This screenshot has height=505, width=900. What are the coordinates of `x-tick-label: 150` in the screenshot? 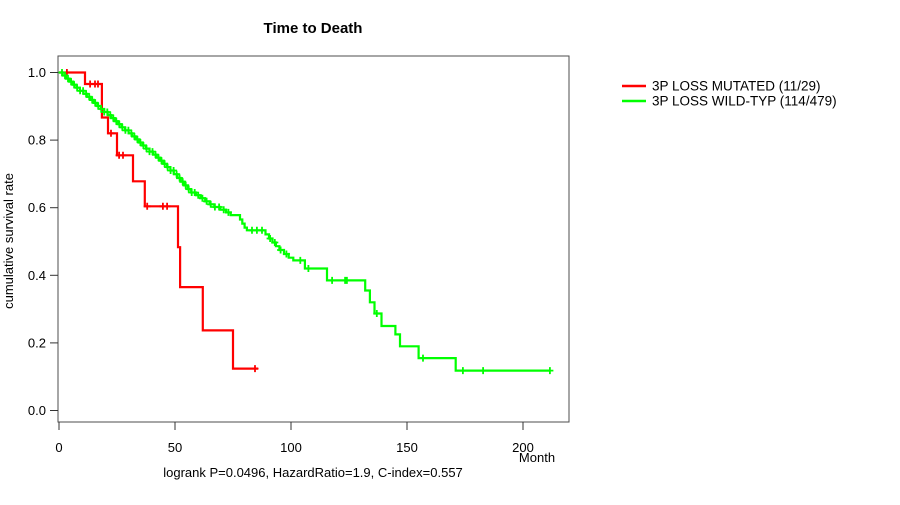 It's located at (407, 447).